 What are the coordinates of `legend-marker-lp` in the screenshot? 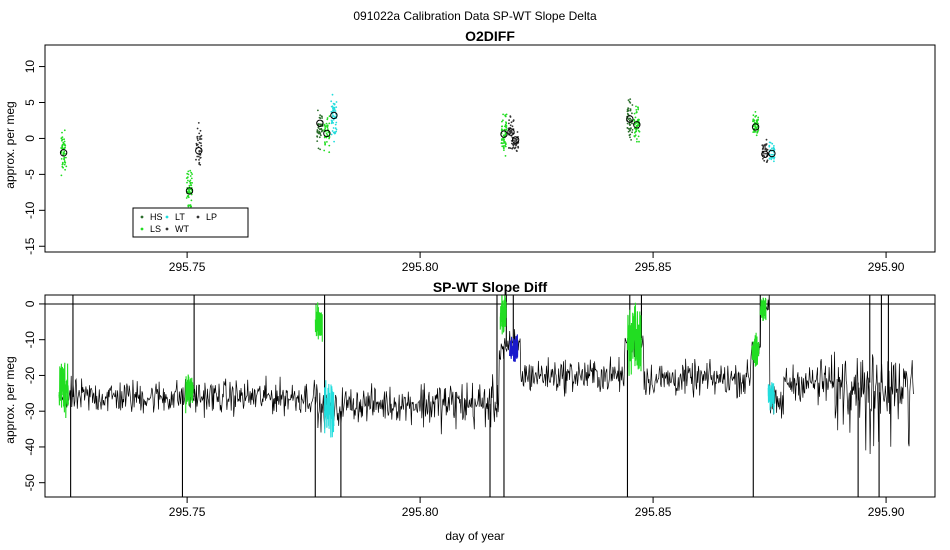 It's located at (198, 217).